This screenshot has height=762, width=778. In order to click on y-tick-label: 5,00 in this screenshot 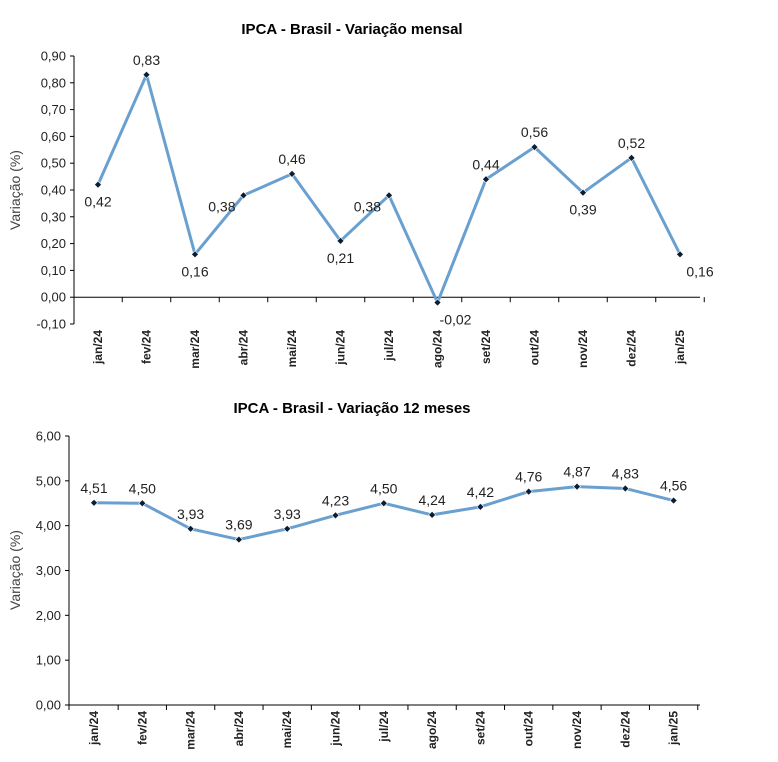, I will do `click(48, 480)`.